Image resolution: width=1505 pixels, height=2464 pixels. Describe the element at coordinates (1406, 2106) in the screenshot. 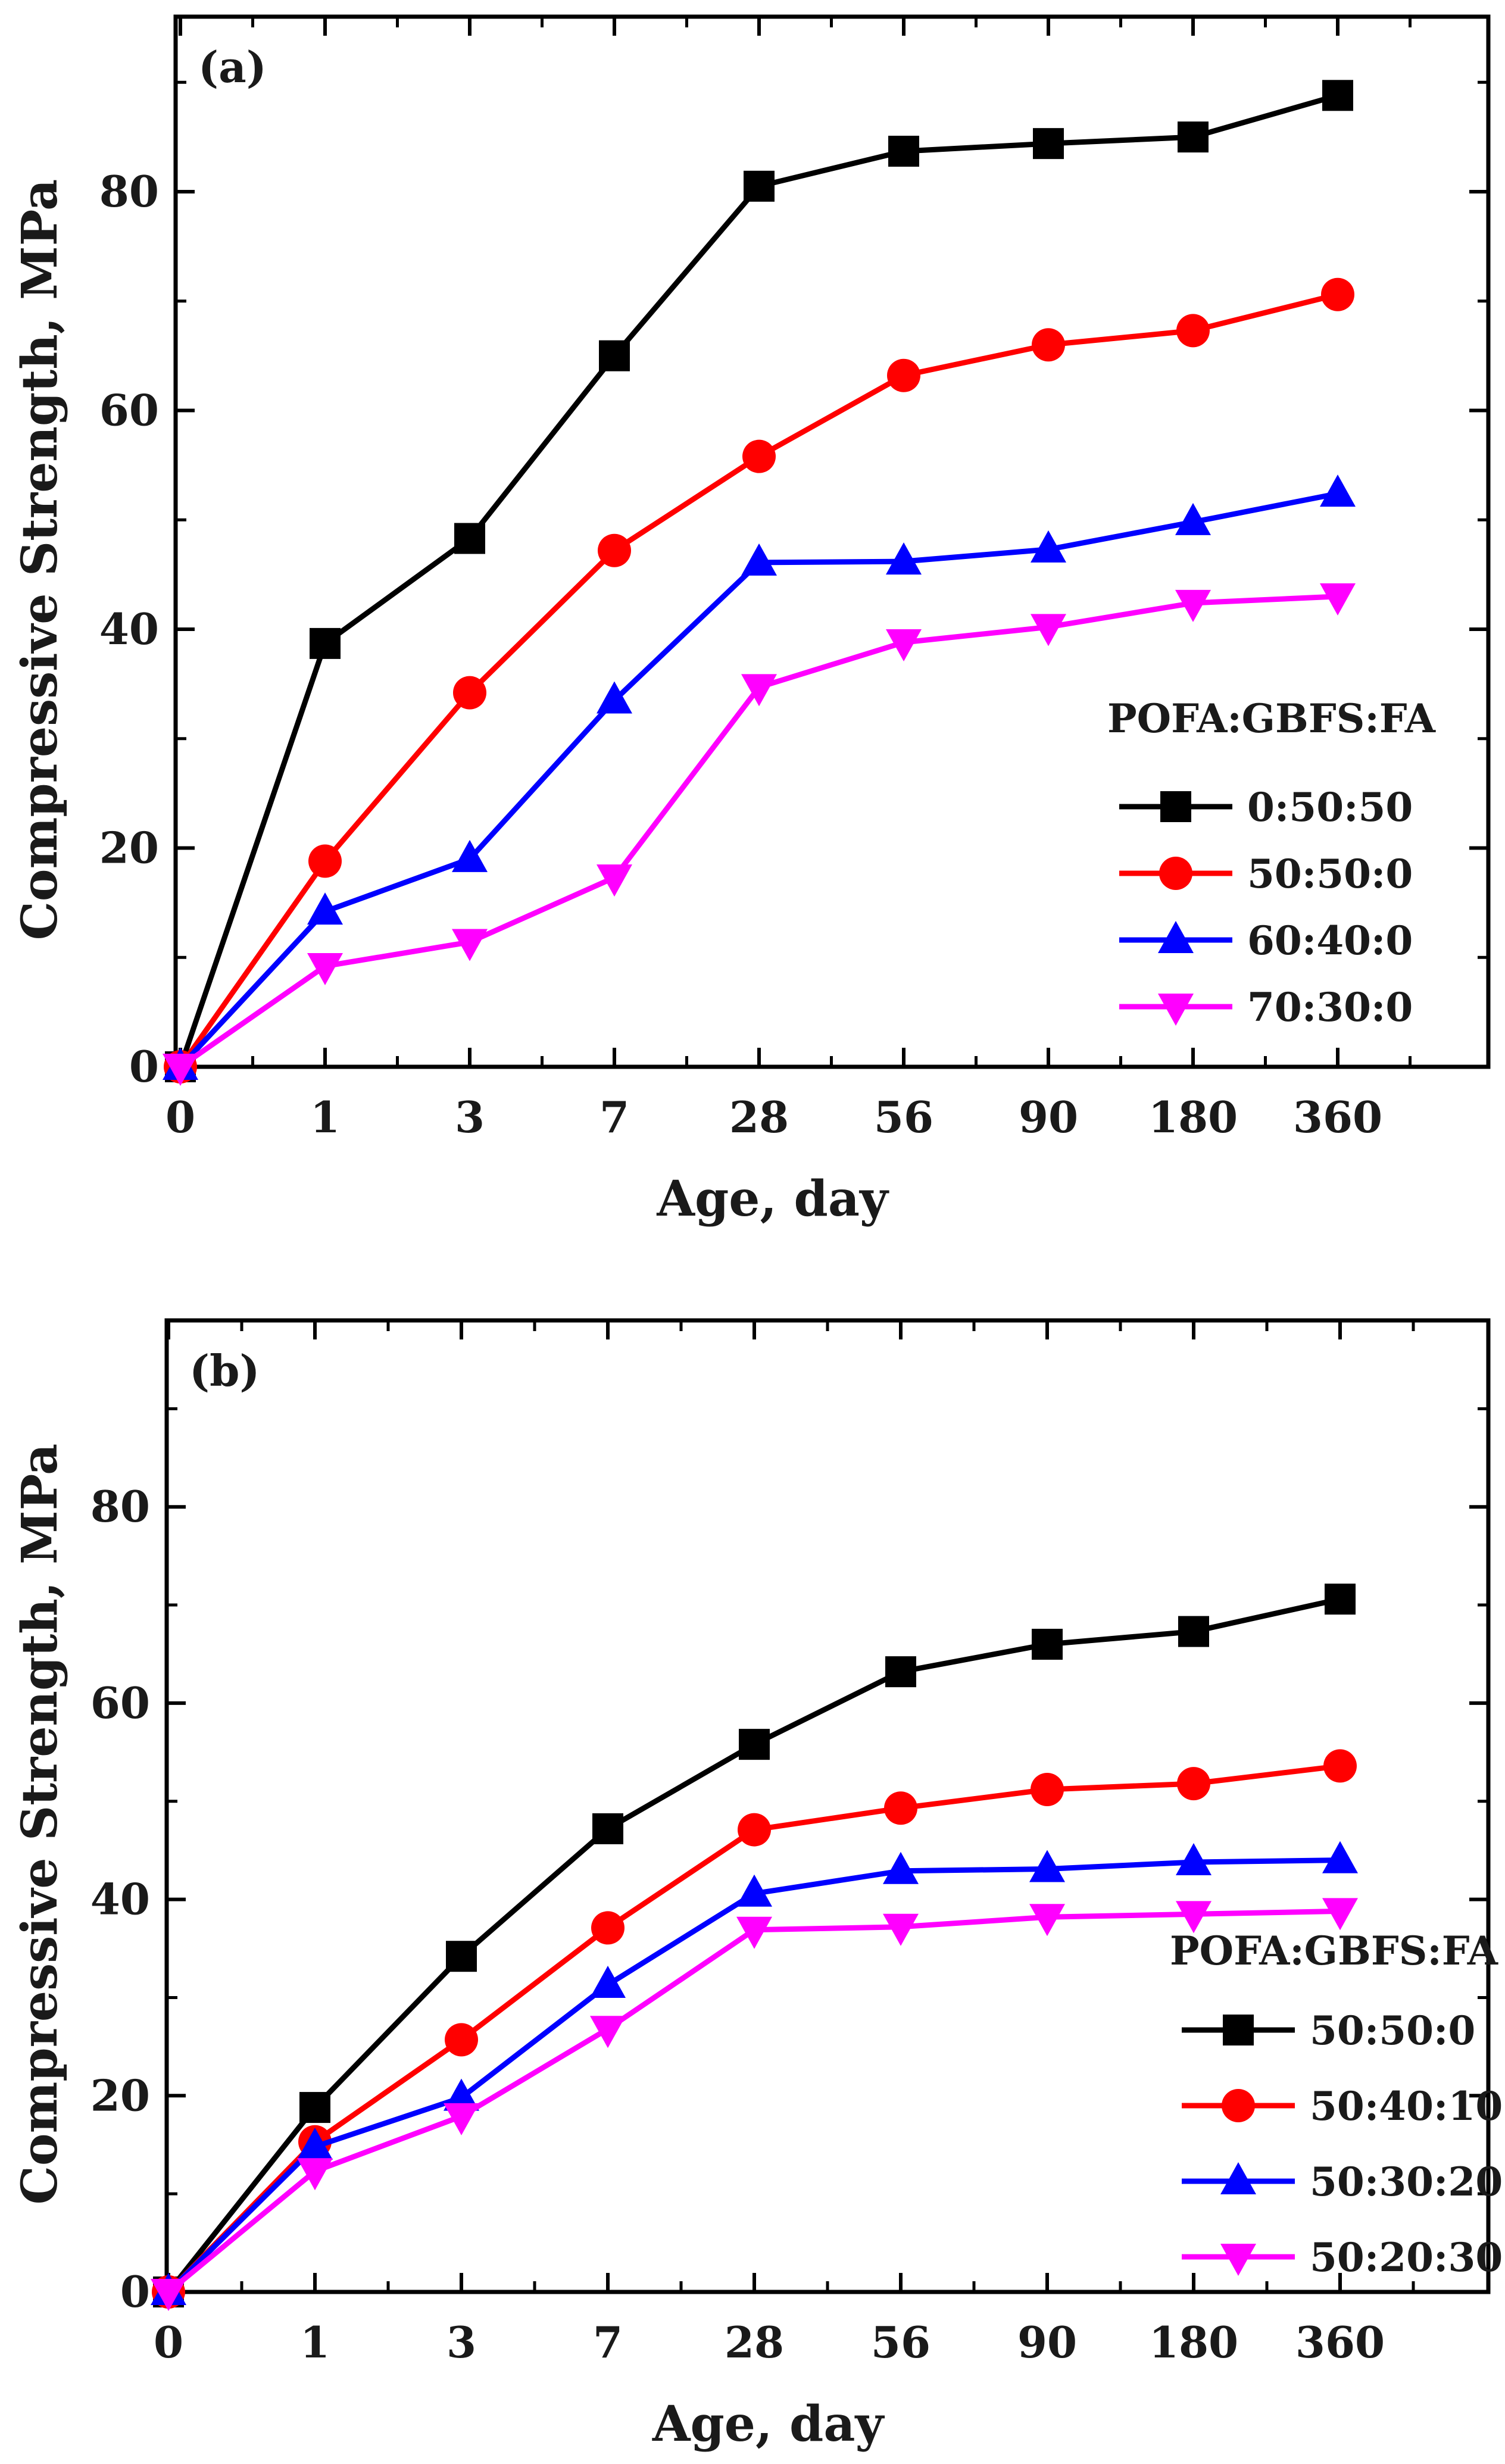

I see `legend-entry-label: 50:40:10` at that location.